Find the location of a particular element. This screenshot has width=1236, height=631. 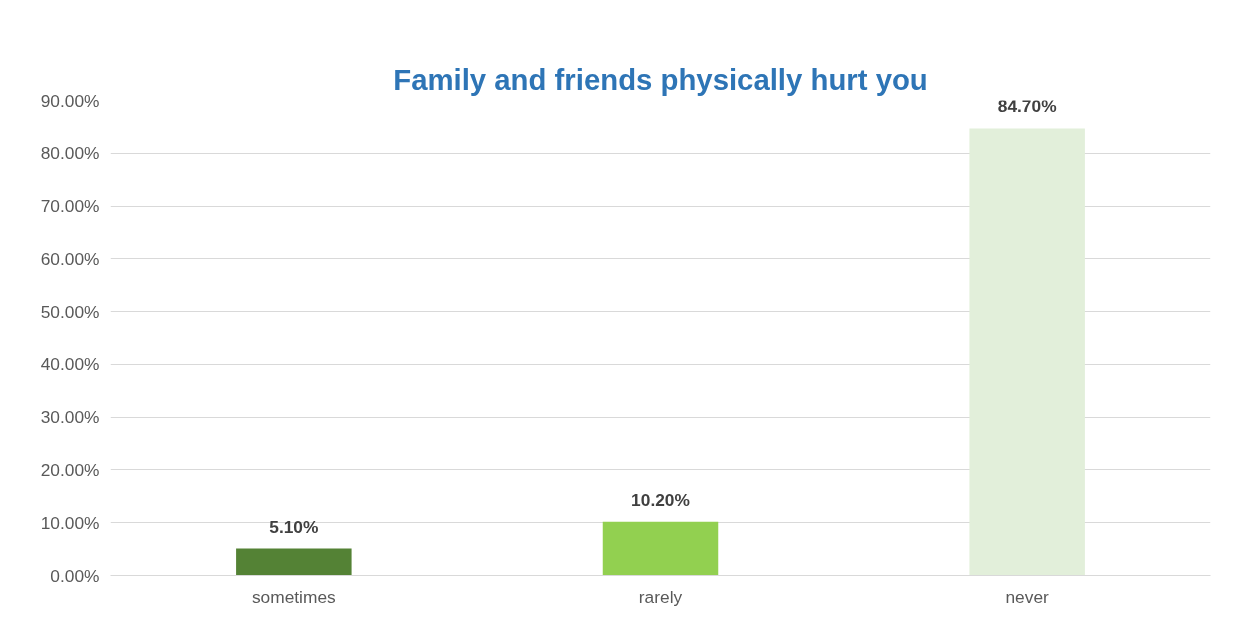

chart-title: Family and friends physically hurt you is located at coordinates (660, 79).